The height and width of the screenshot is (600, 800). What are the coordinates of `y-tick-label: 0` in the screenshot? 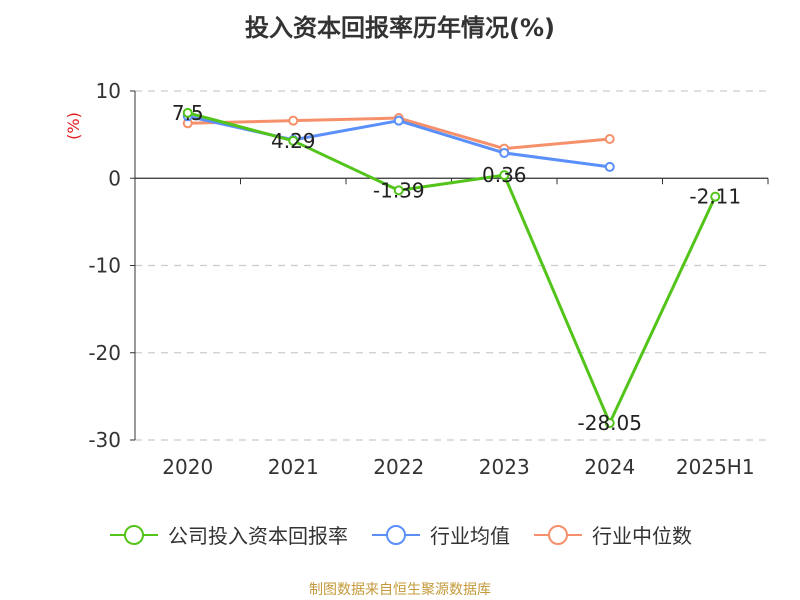 It's located at (114, 178).